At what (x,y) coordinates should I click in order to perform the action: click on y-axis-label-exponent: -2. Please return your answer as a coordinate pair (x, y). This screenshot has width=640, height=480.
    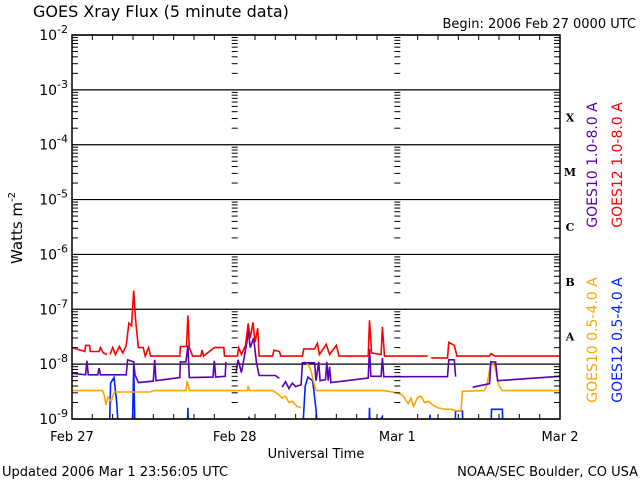
    Looking at the image, I should click on (12, 197).